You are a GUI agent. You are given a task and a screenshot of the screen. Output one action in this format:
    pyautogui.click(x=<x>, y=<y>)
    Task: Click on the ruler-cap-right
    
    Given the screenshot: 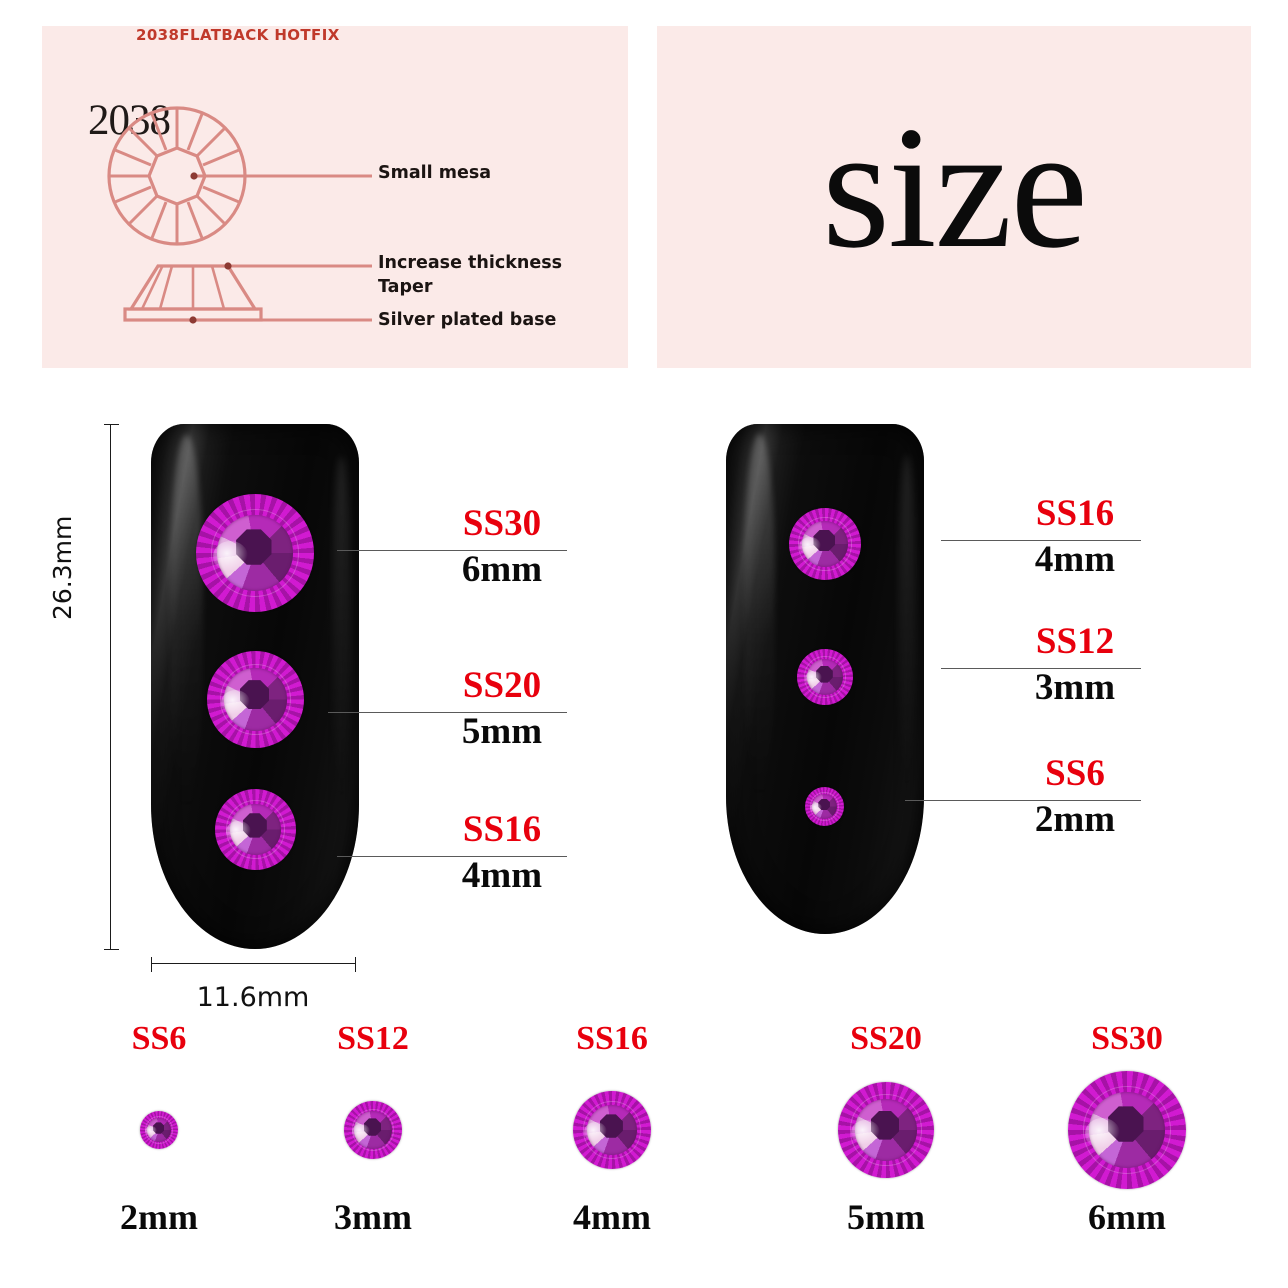 What is the action you would take?
    pyautogui.click(x=355, y=964)
    